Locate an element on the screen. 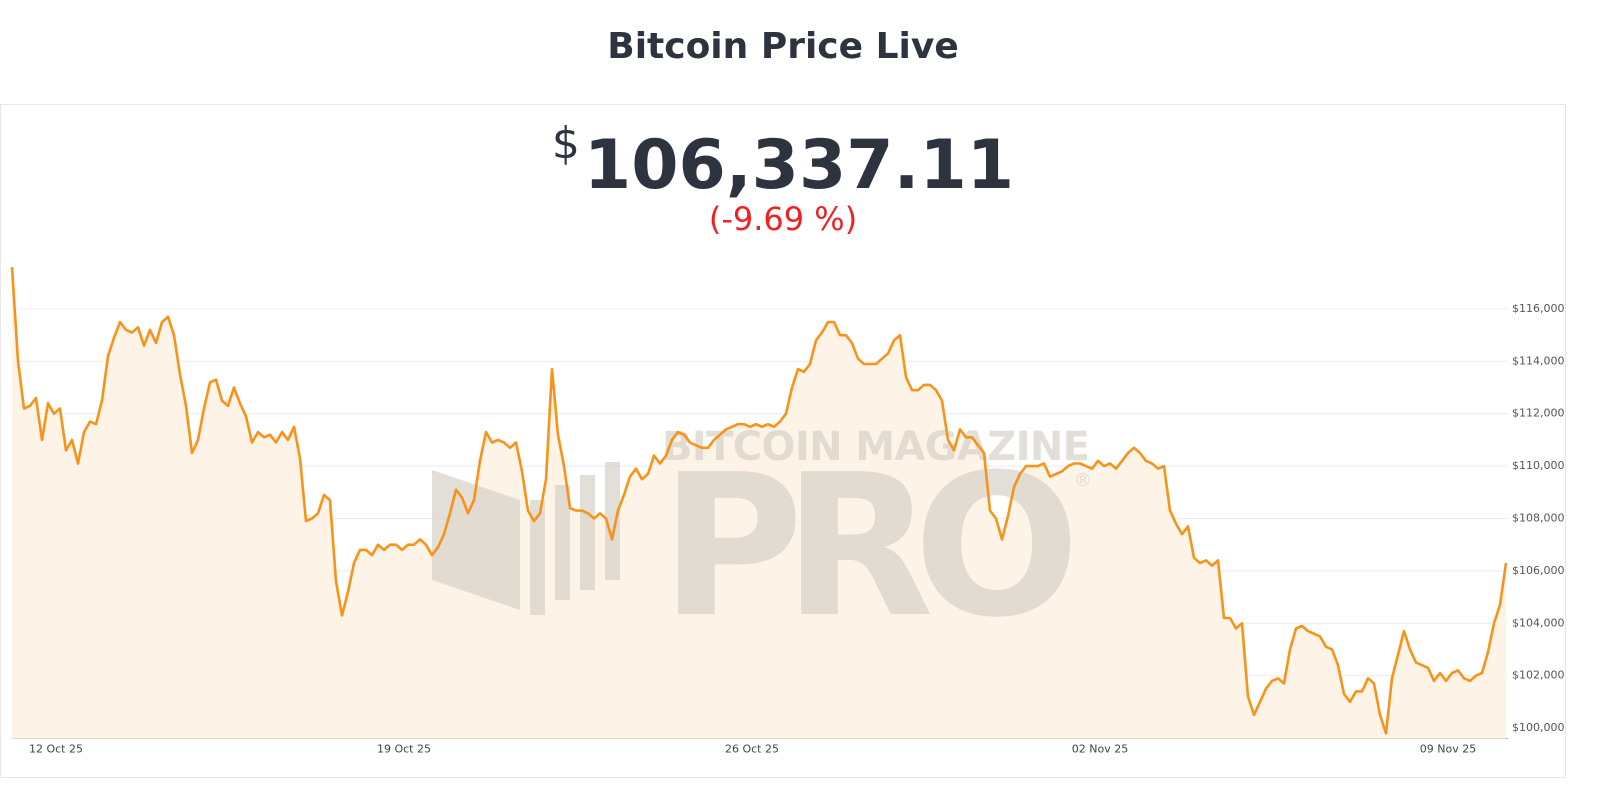  watermark-mark: ® is located at coordinates (1083, 480).